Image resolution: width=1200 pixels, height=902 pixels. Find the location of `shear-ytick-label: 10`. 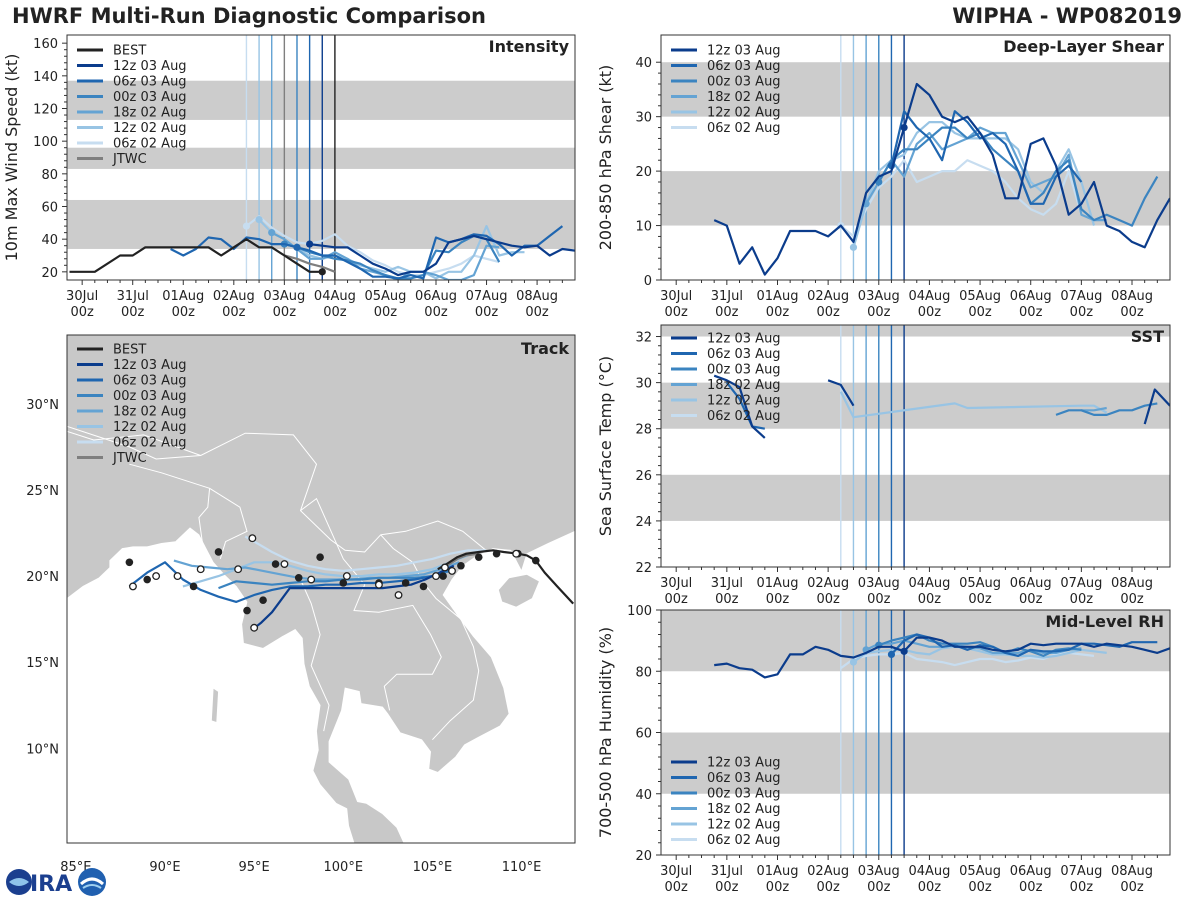

shear-ytick-label: 10 is located at coordinates (643, 227).